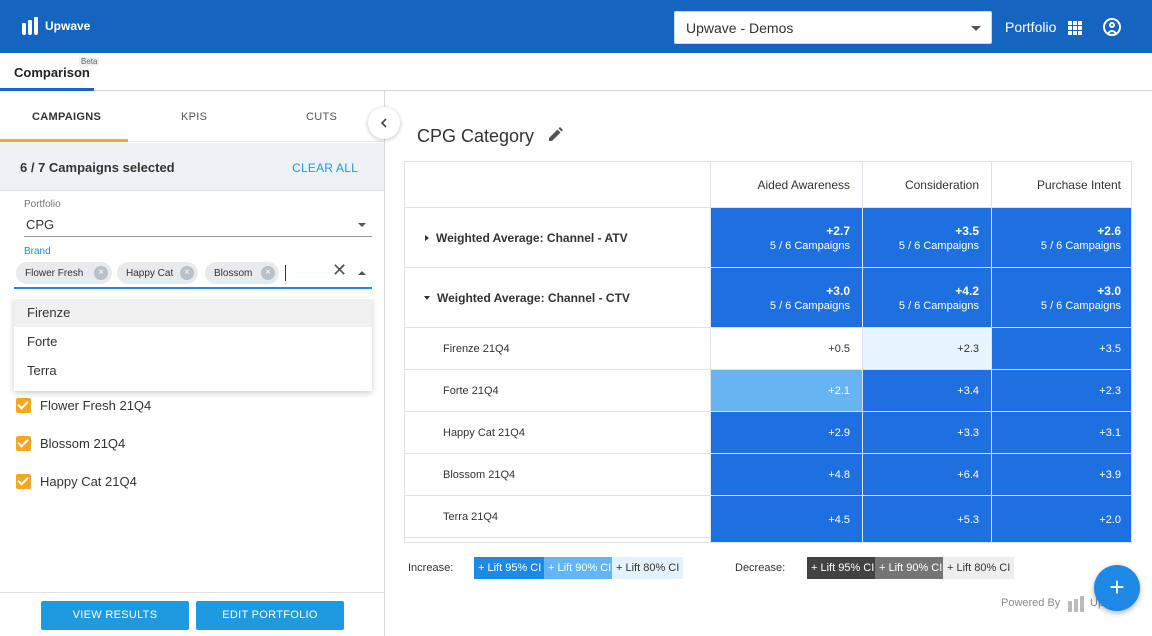 The width and height of the screenshot is (1152, 636). What do you see at coordinates (83, 443) in the screenshot?
I see `campaign-label: Blossom 21Q4` at bounding box center [83, 443].